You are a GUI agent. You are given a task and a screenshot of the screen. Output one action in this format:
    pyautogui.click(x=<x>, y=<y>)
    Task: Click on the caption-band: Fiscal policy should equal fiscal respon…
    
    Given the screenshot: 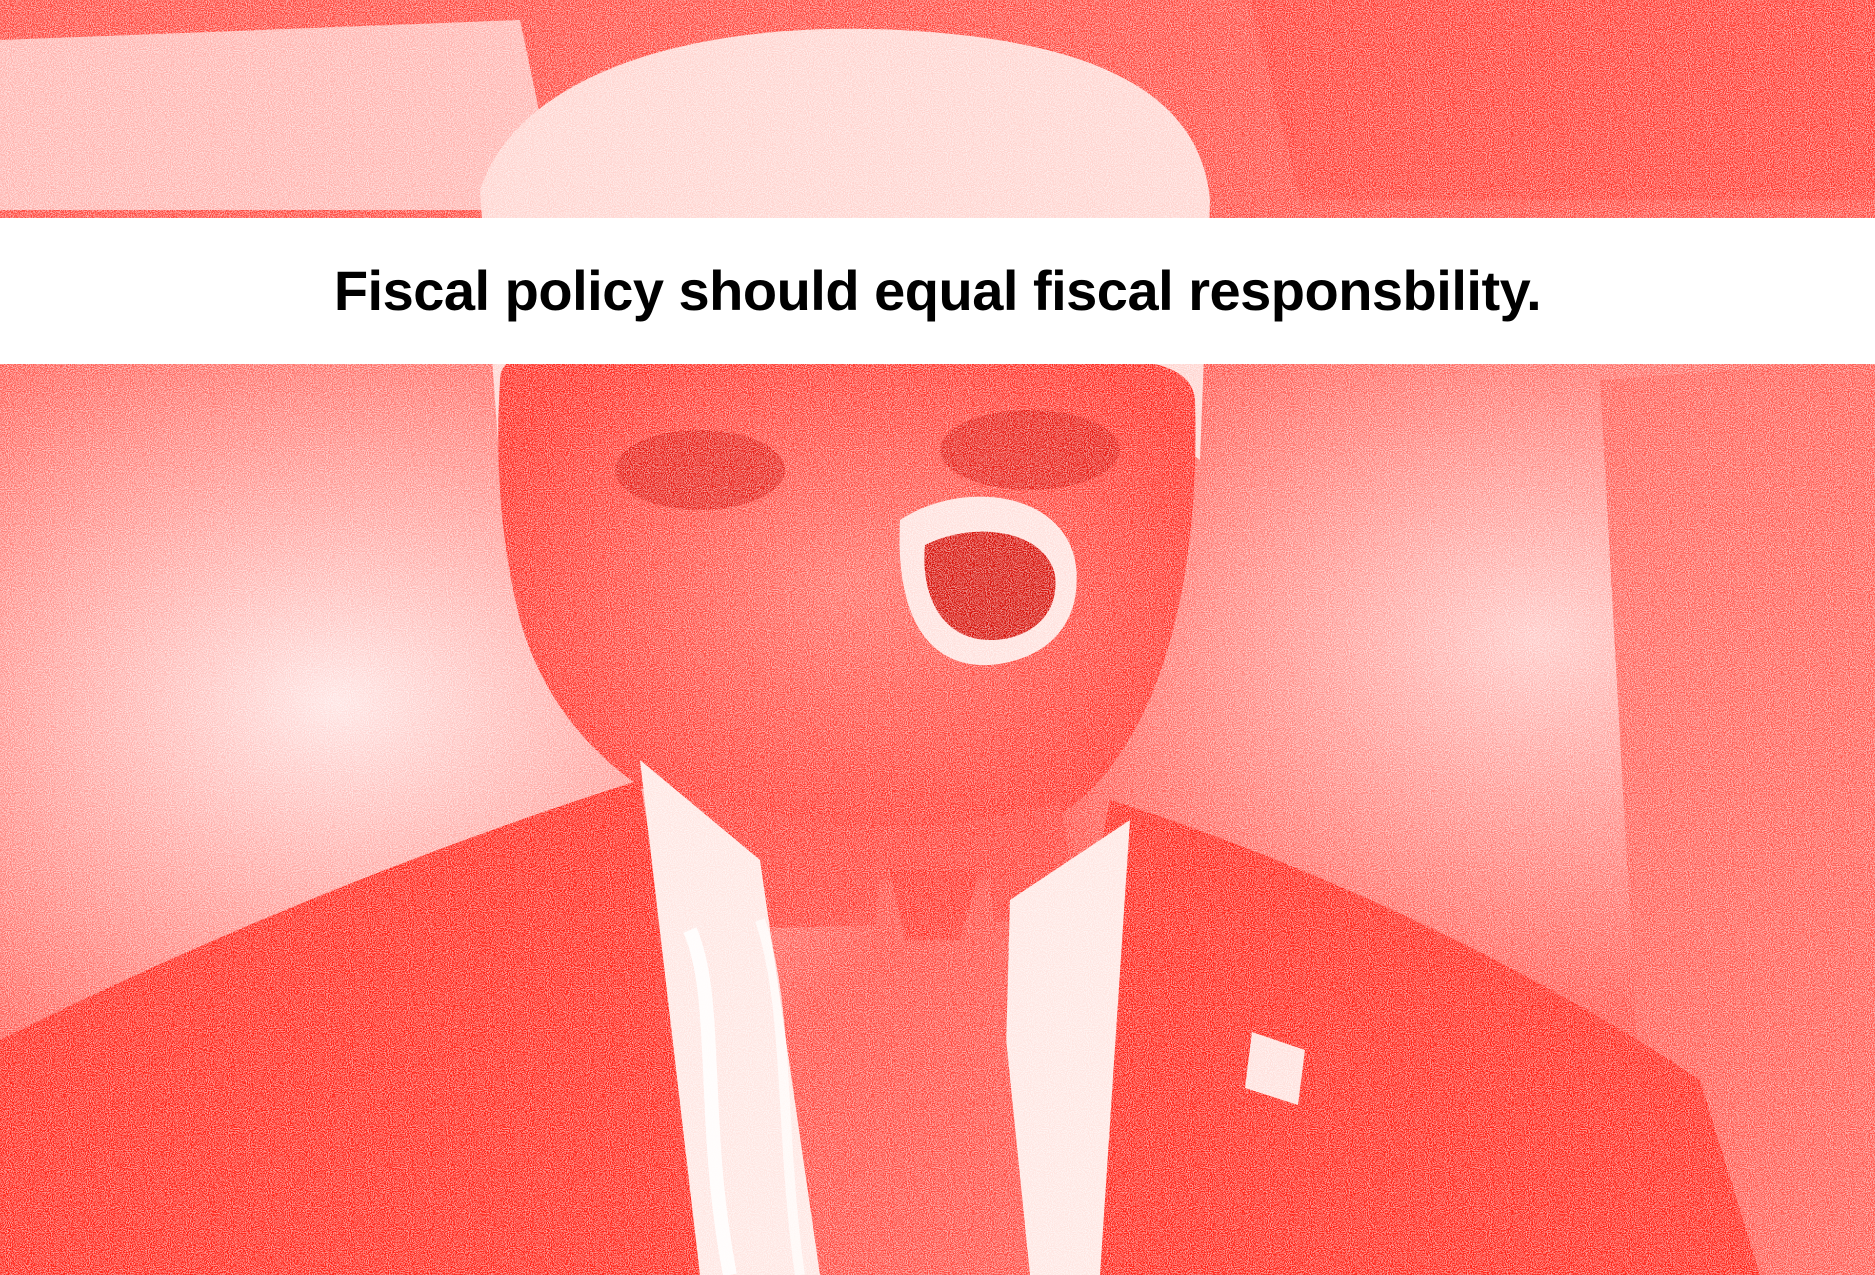 What is the action you would take?
    pyautogui.click(x=937, y=291)
    